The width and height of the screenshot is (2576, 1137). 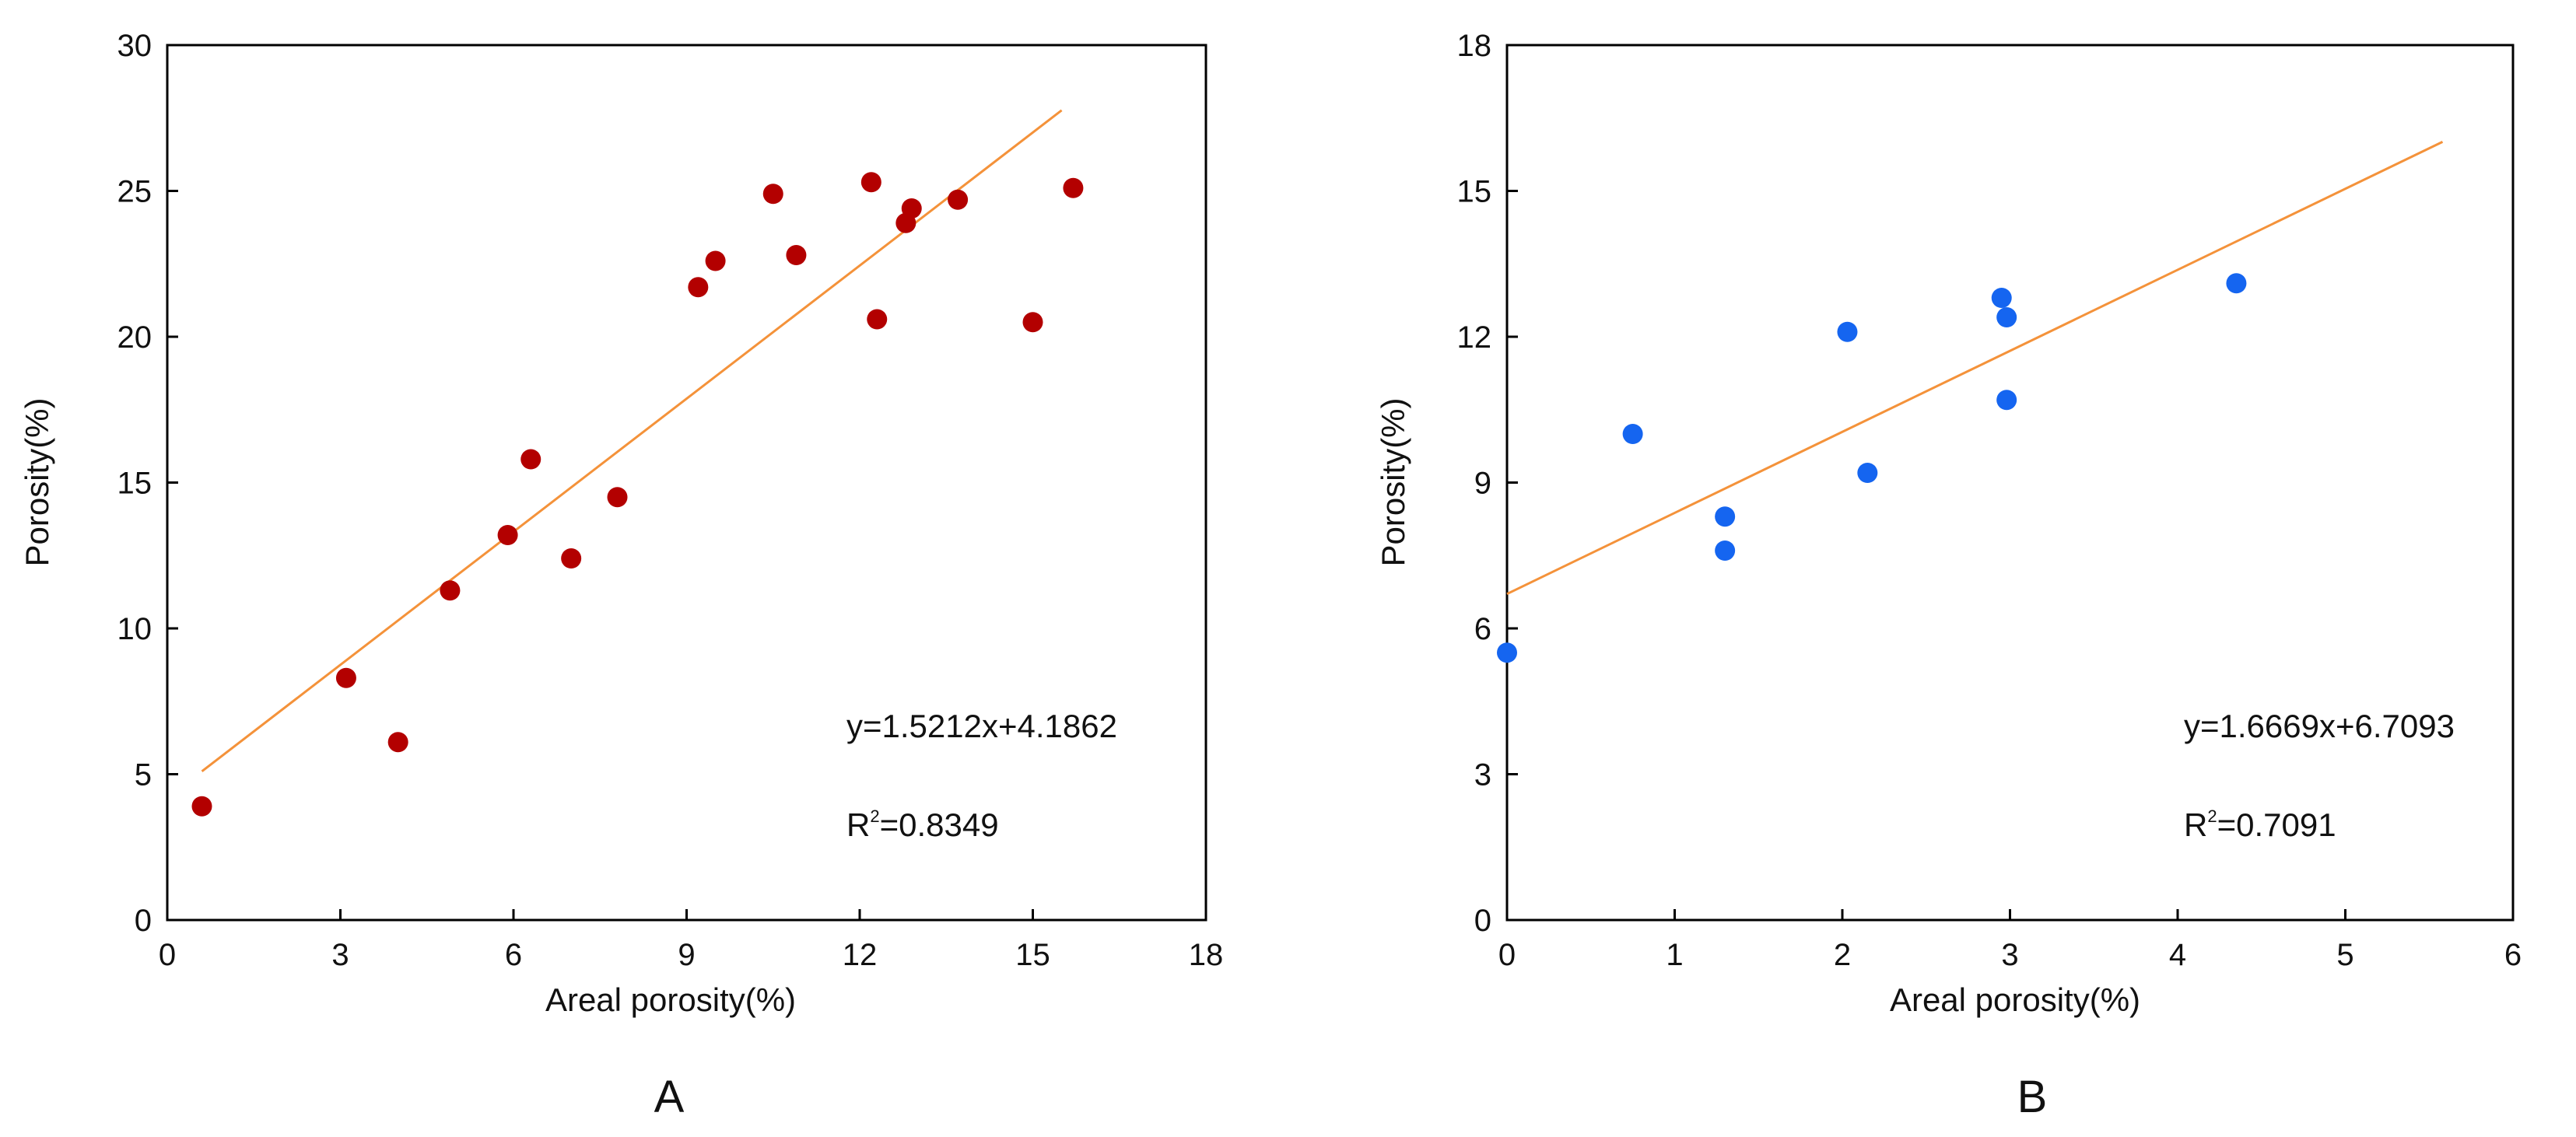 I want to click on y-tick-label: 3, so click(x=1482, y=775).